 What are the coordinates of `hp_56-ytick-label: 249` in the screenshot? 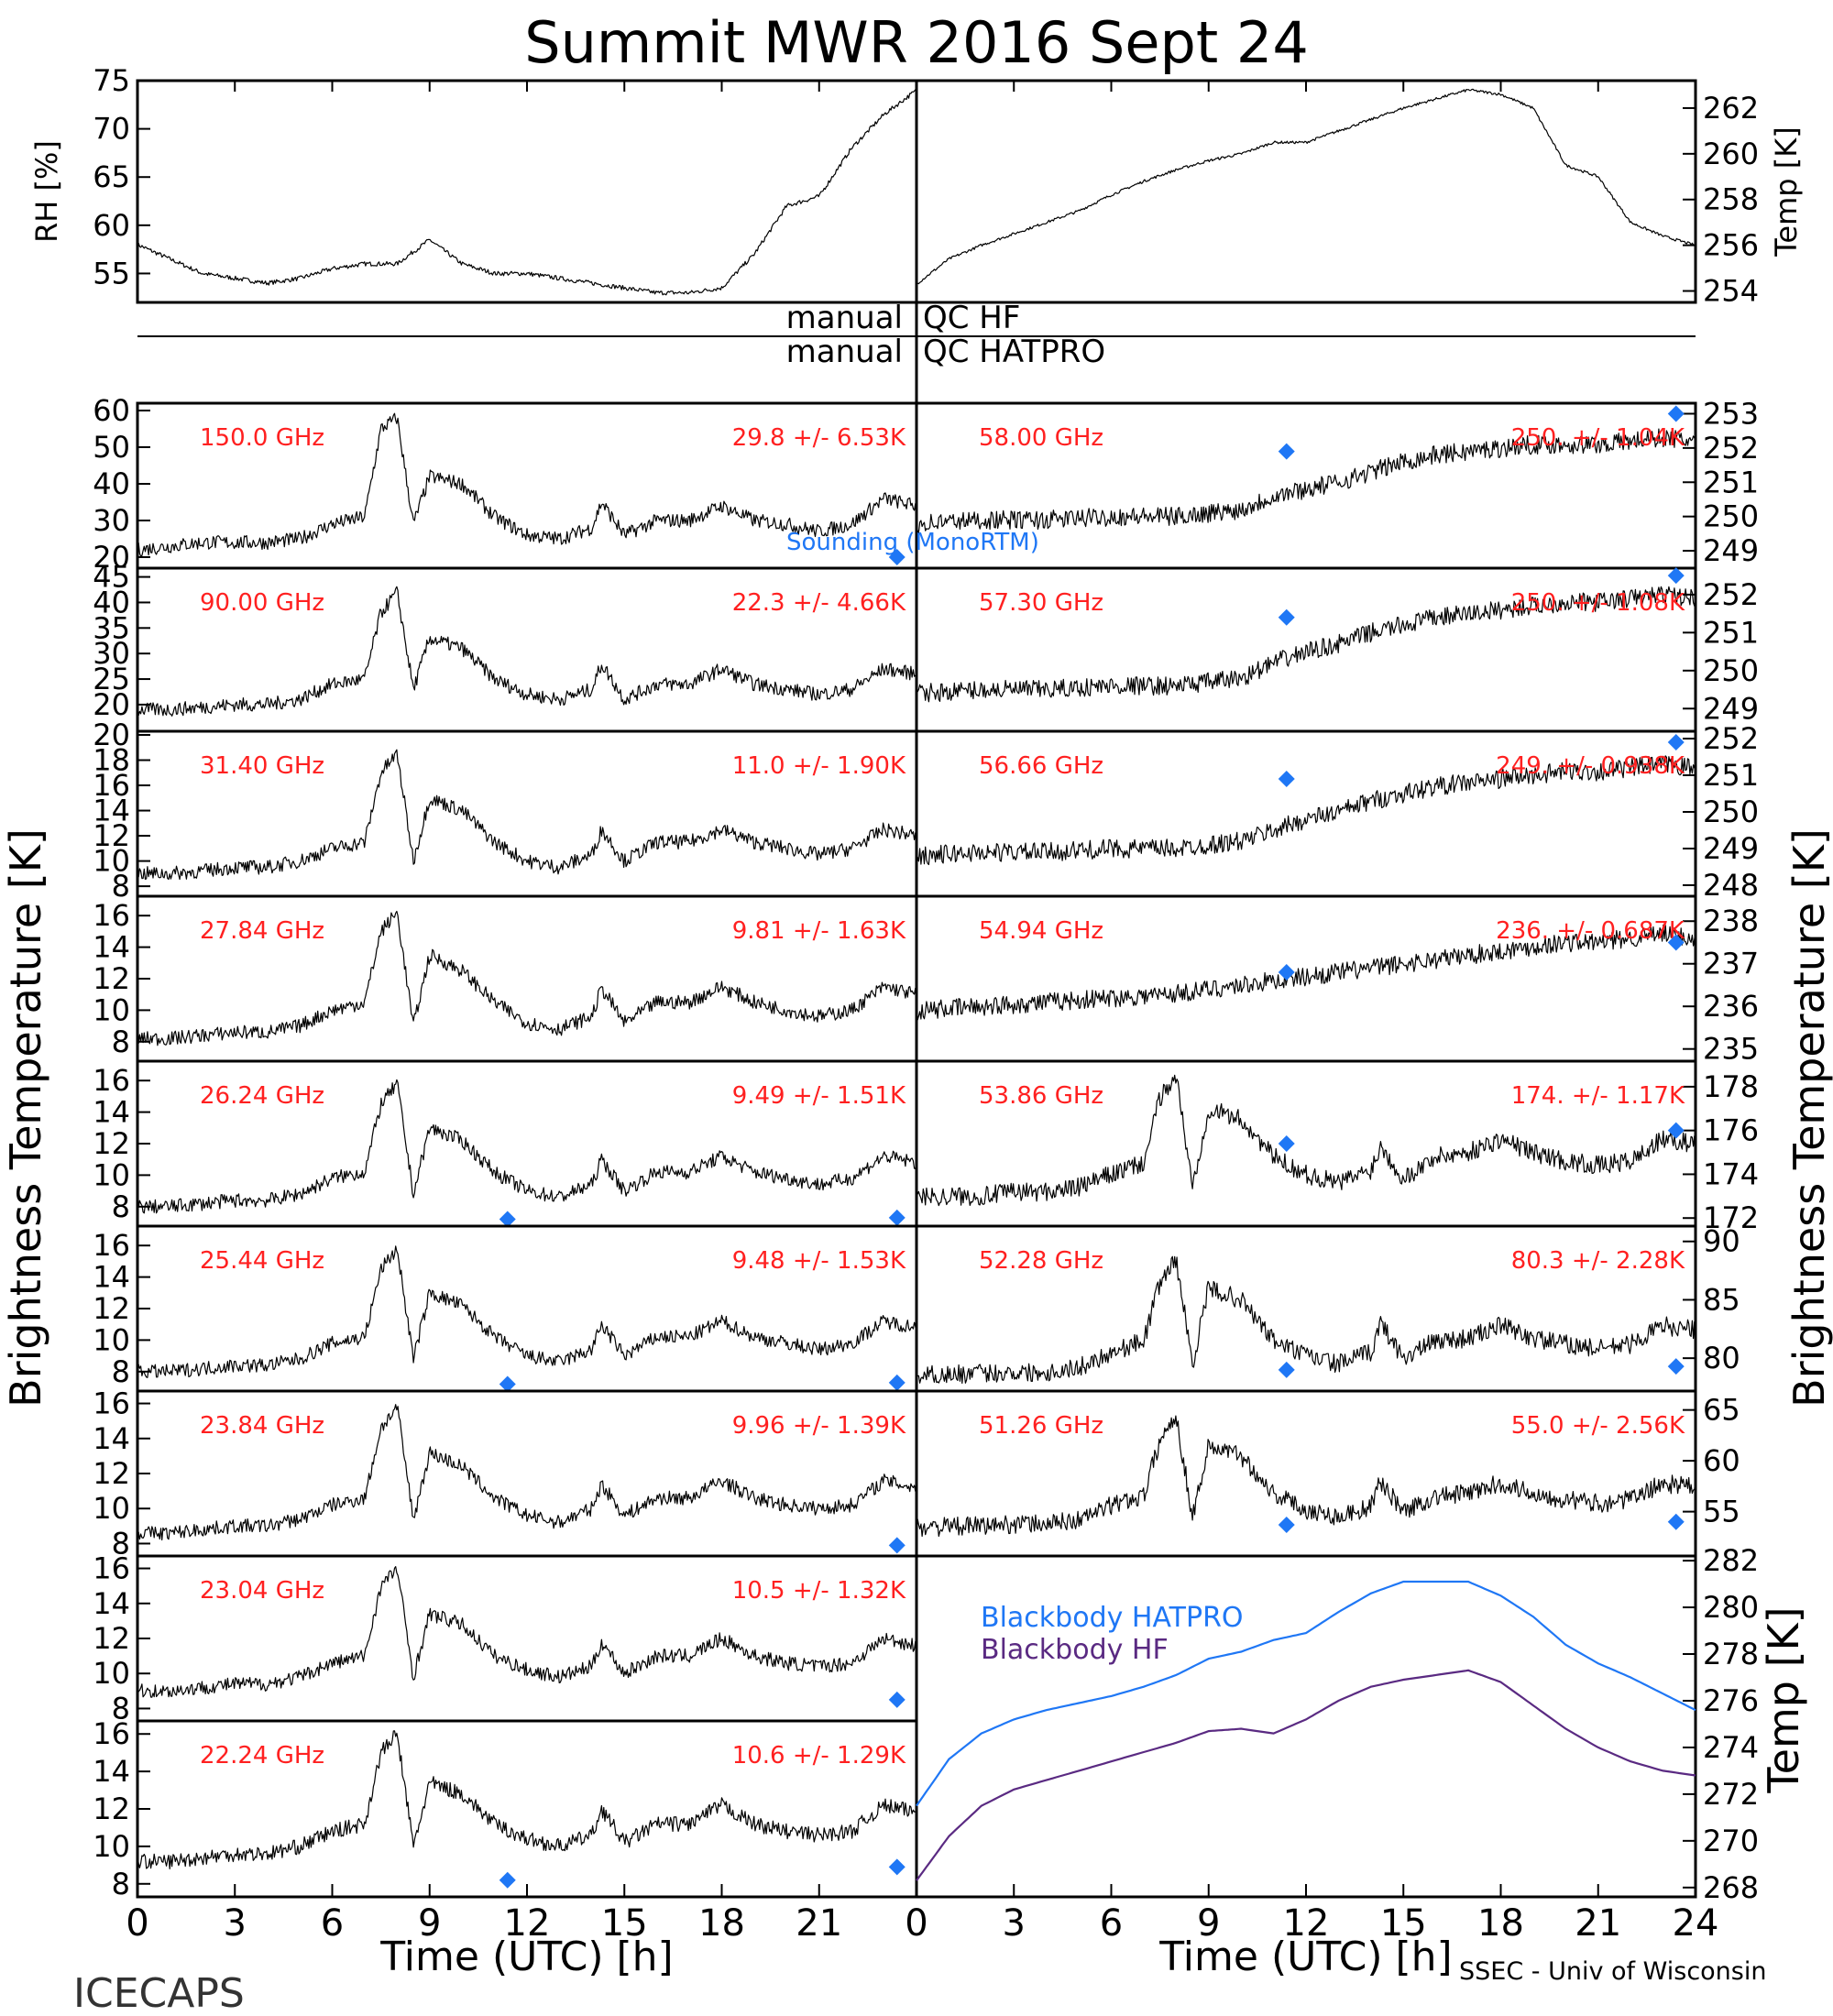 It's located at (1731, 848).